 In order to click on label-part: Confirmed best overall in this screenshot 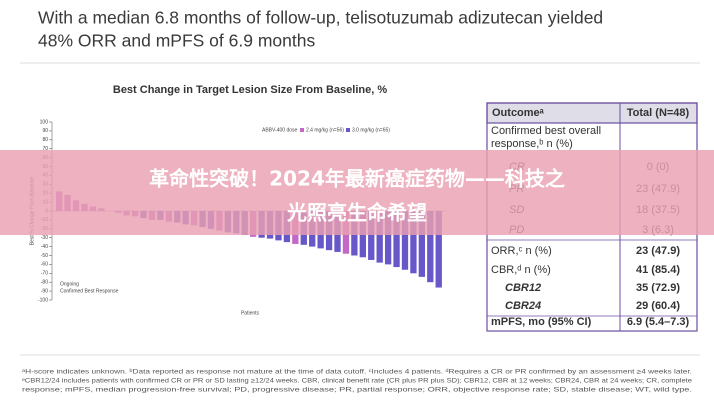, I will do `click(547, 131)`.